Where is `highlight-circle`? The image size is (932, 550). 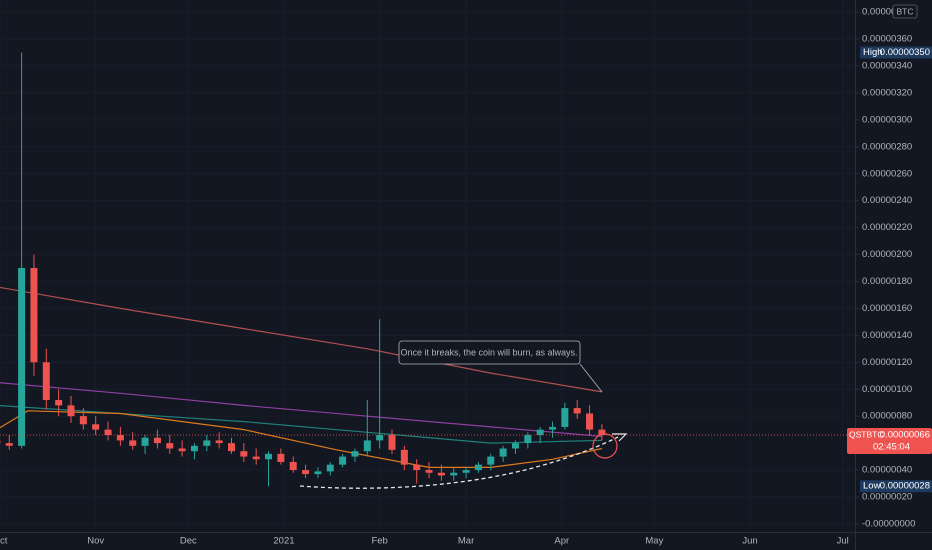
highlight-circle is located at coordinates (605, 446).